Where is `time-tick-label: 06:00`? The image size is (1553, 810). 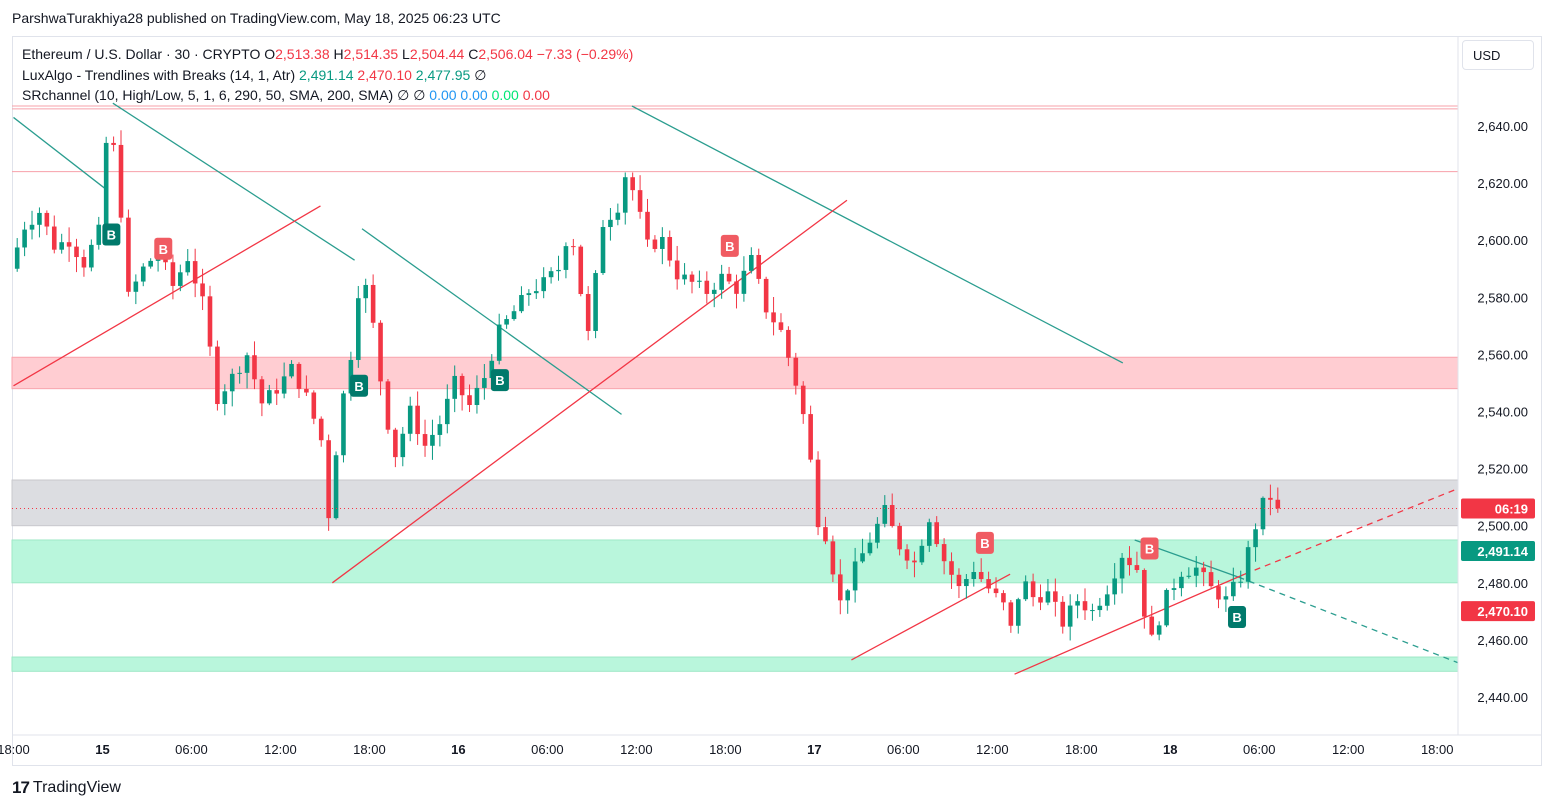 time-tick-label: 06:00 is located at coordinates (903, 749).